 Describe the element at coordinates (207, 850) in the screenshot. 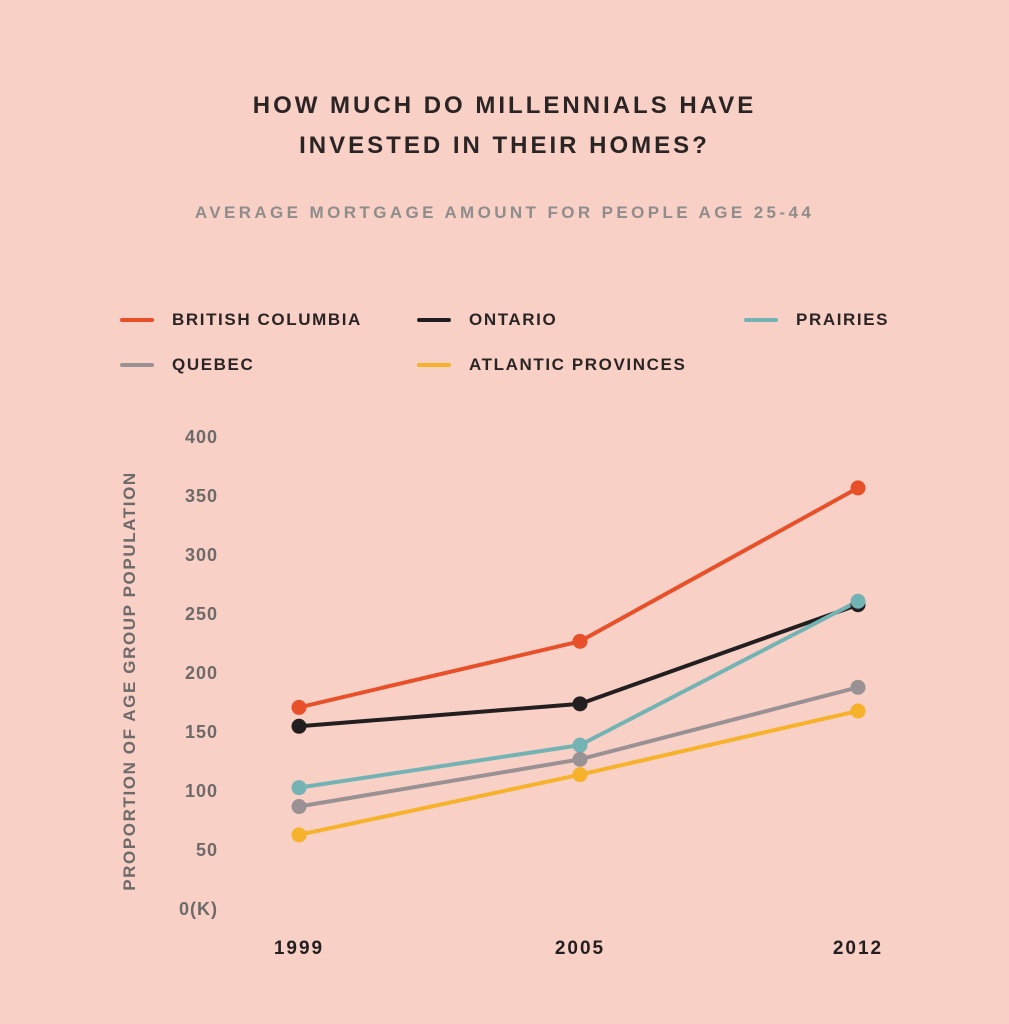

I see `y-tick-label: 50` at that location.